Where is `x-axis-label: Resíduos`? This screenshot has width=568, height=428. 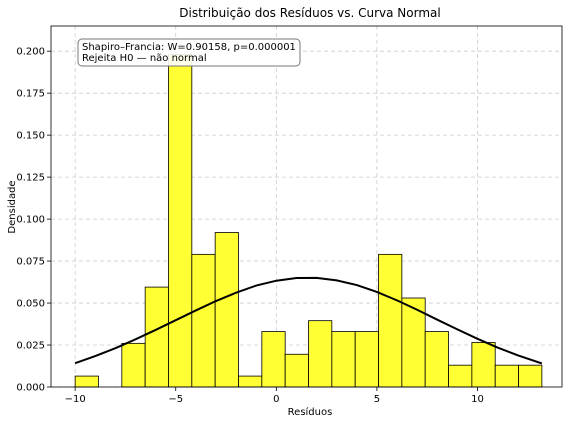 x-axis-label: Resíduos is located at coordinates (310, 412).